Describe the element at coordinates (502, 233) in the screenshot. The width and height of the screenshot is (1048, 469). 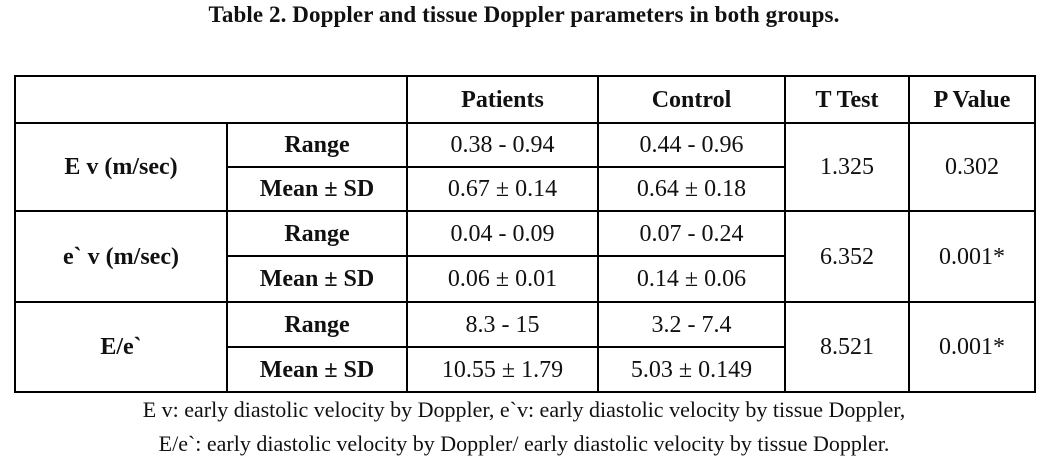
I see `patients-cell: 0.04 - 0.09` at that location.